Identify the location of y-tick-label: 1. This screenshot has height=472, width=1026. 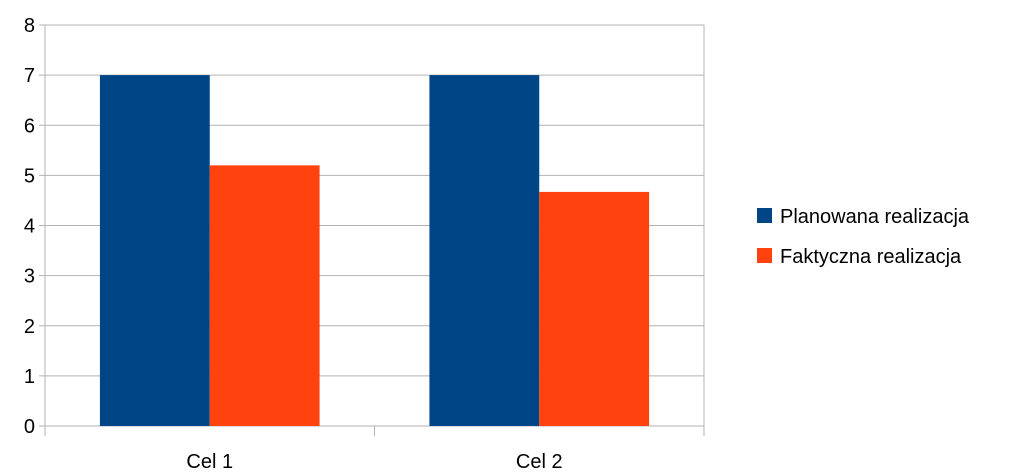
(29, 377).